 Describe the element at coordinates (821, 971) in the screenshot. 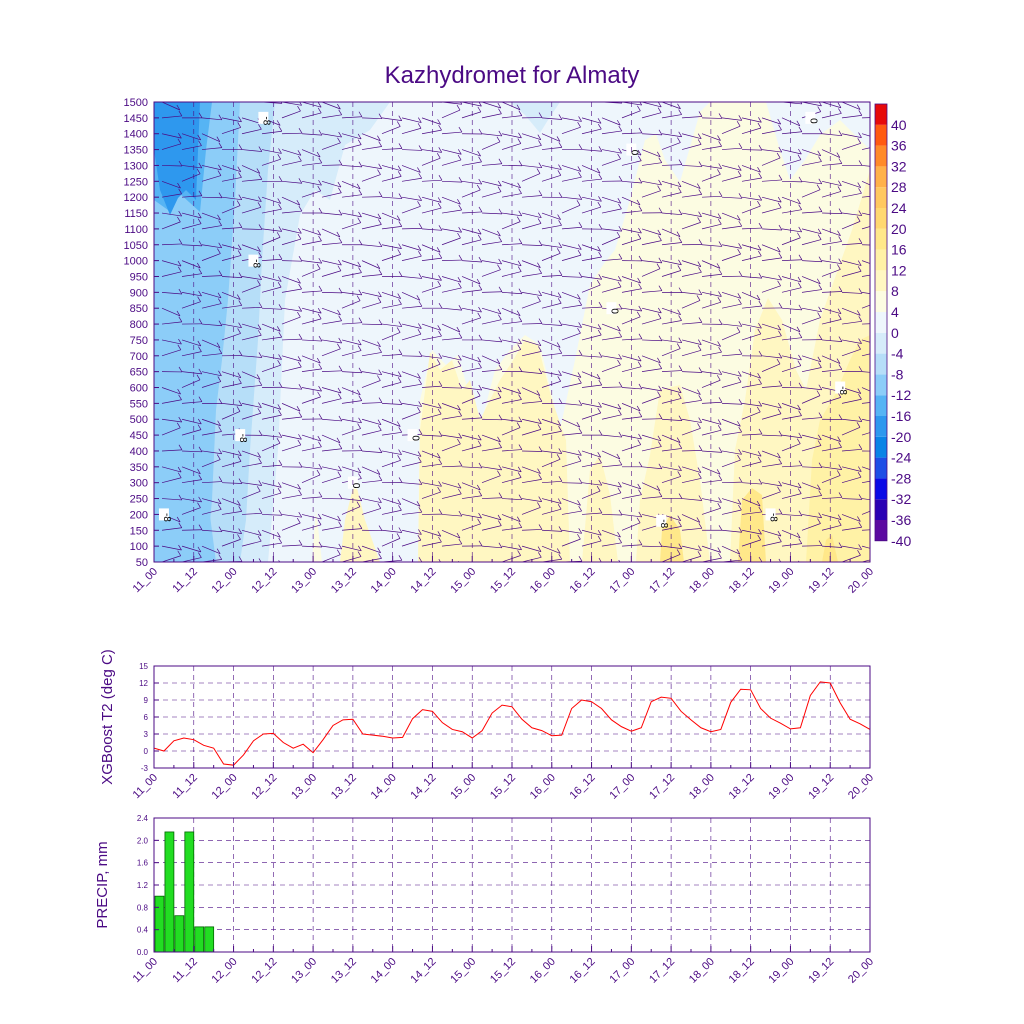

I see `x-tick-label: 19_12` at that location.